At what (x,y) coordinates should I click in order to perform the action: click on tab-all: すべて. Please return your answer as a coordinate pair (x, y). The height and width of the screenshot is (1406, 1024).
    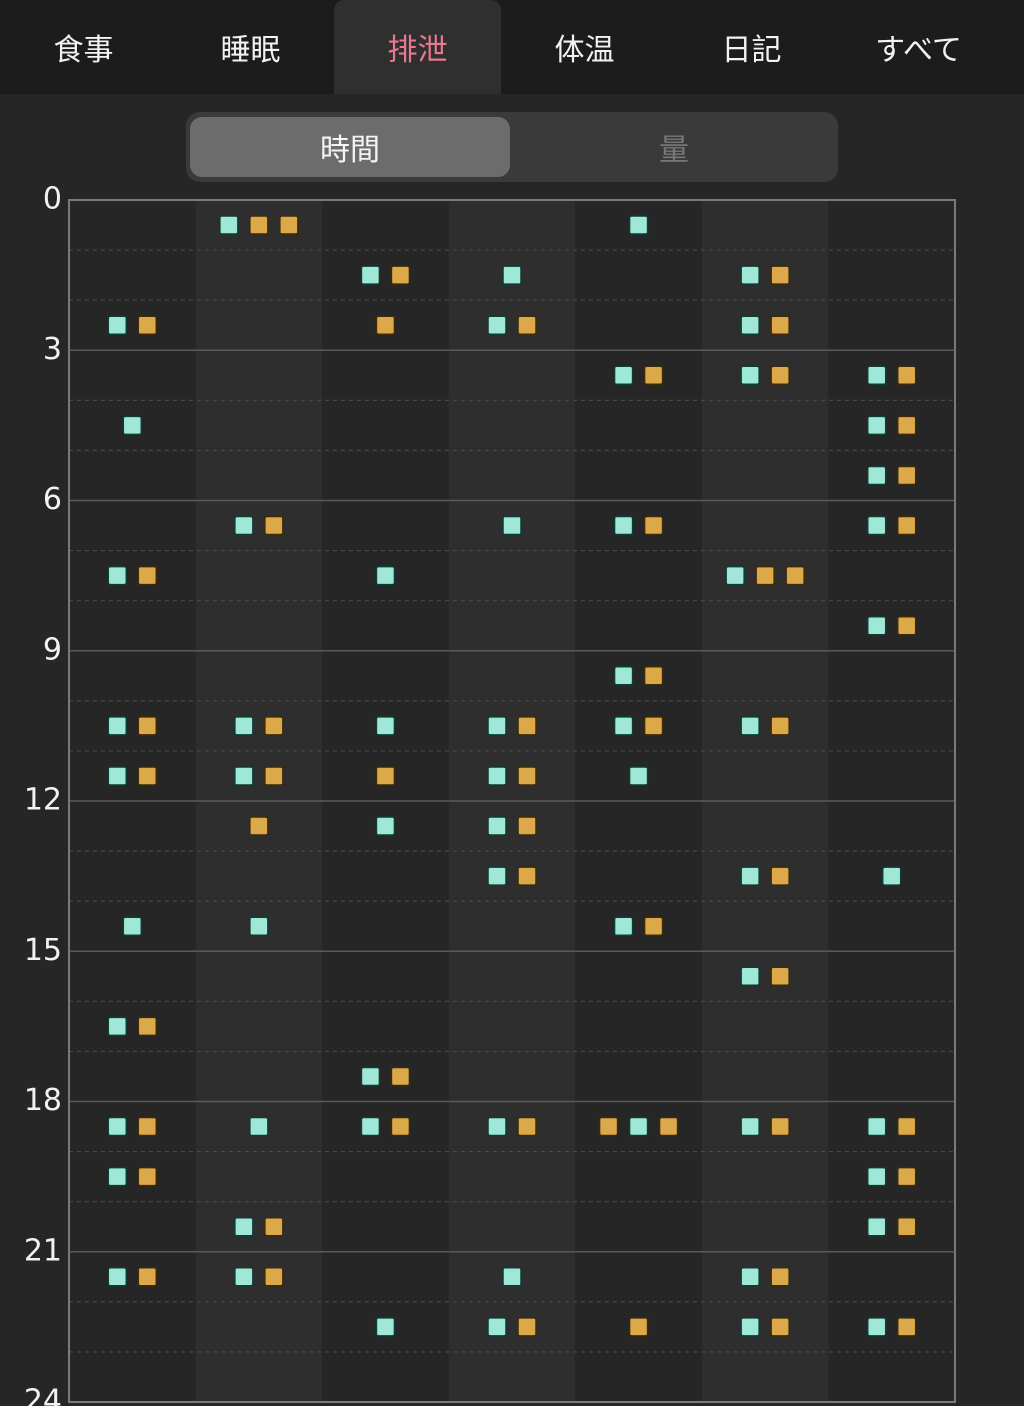
    Looking at the image, I should click on (918, 50).